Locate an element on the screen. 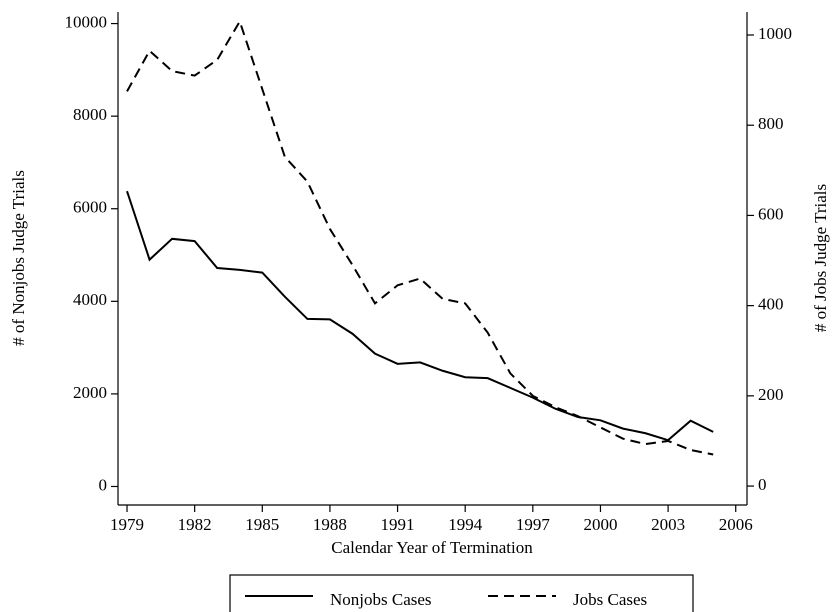 This screenshot has width=835, height=612. y2-tick-label: 400 is located at coordinates (771, 304).